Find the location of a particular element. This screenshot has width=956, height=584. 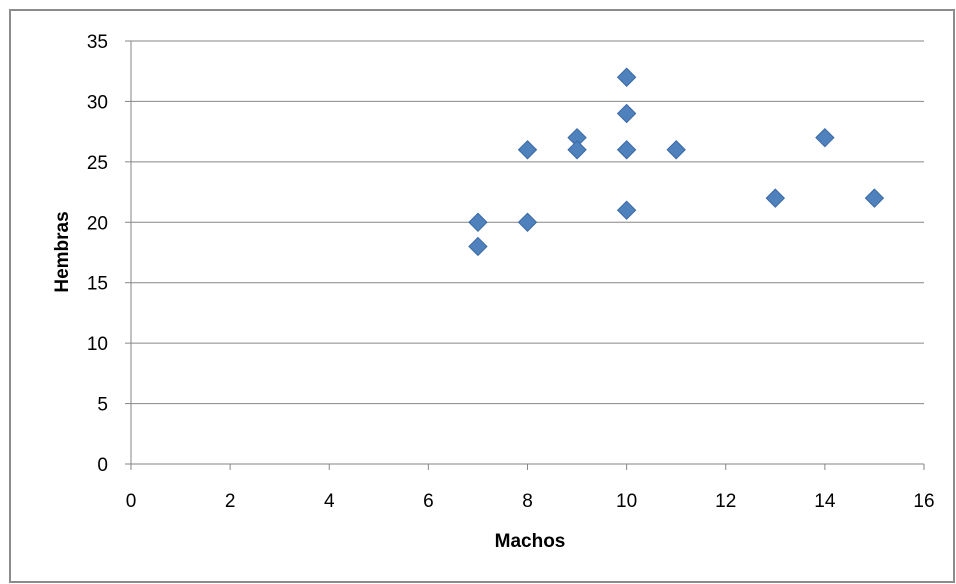

x-tick-label: 8 is located at coordinates (527, 501).